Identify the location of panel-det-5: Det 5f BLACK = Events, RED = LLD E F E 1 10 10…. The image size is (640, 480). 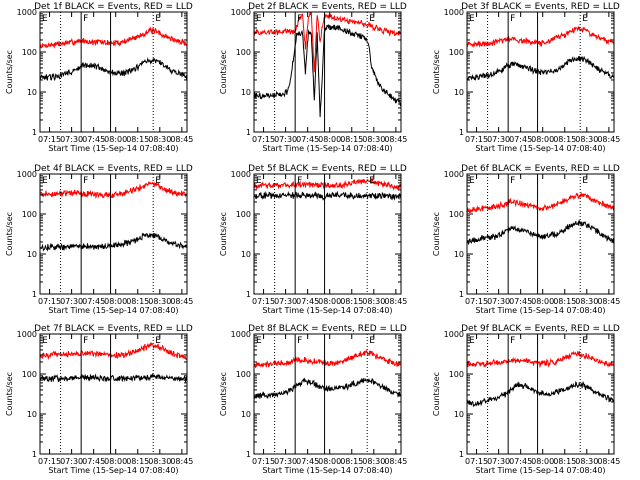
(313, 239).